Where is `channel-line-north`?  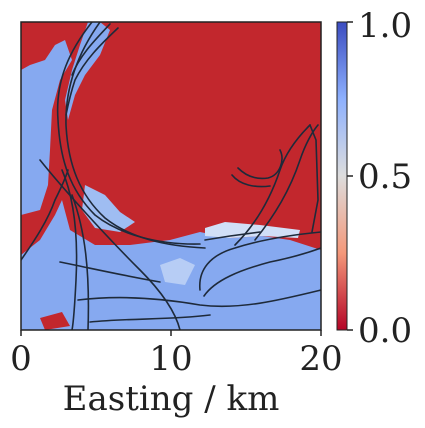
channel-line-north is located at coordinates (92, 71).